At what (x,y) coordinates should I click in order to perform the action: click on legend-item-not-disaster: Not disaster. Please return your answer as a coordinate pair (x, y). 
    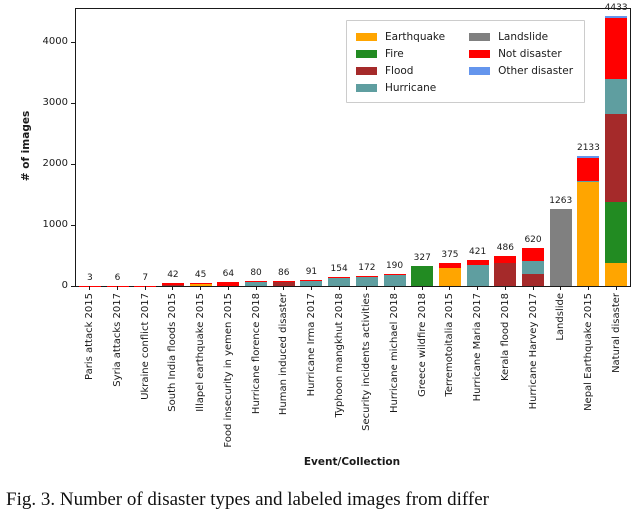
    Looking at the image, I should click on (521, 53).